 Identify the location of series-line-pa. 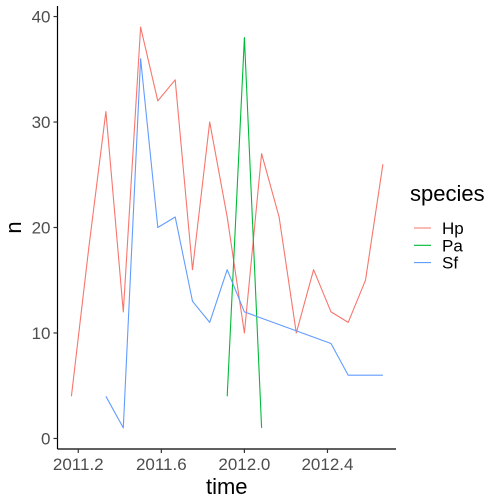
(244, 232).